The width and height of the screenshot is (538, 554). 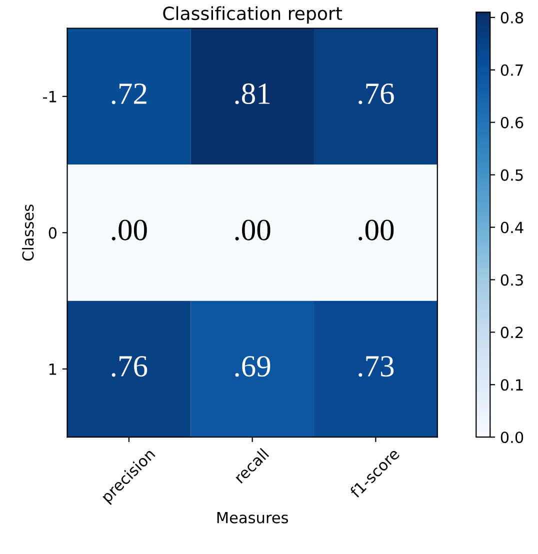 I want to click on data-label: .73, so click(x=376, y=366).